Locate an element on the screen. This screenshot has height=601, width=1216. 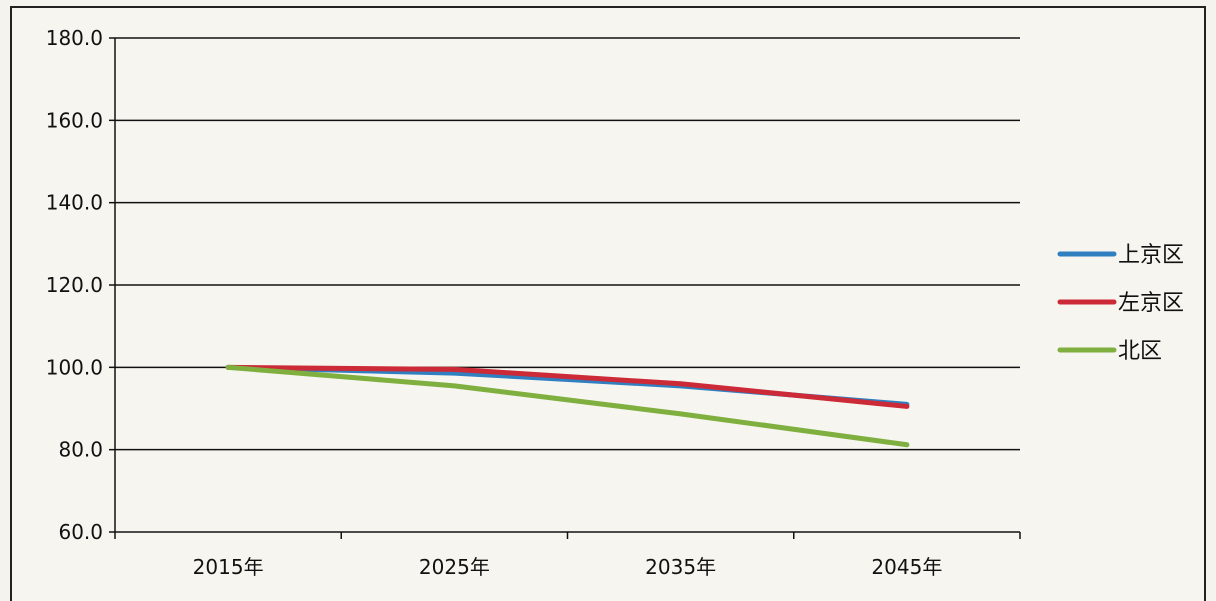
y-tick-label: 80.0 is located at coordinates (80, 450).